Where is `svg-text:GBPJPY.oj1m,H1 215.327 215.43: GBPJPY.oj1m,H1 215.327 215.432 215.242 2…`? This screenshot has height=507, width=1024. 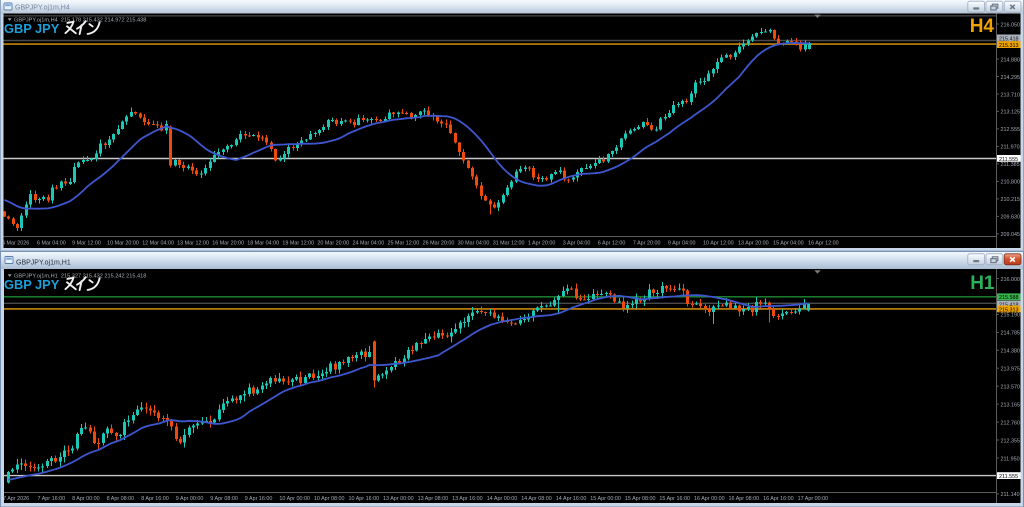
svg-text:GBPJPY.oj1m,H1 215.327 215.43: GBPJPY.oj1m,H1 215.327 215.432 215.242 2… is located at coordinates (80, 277).